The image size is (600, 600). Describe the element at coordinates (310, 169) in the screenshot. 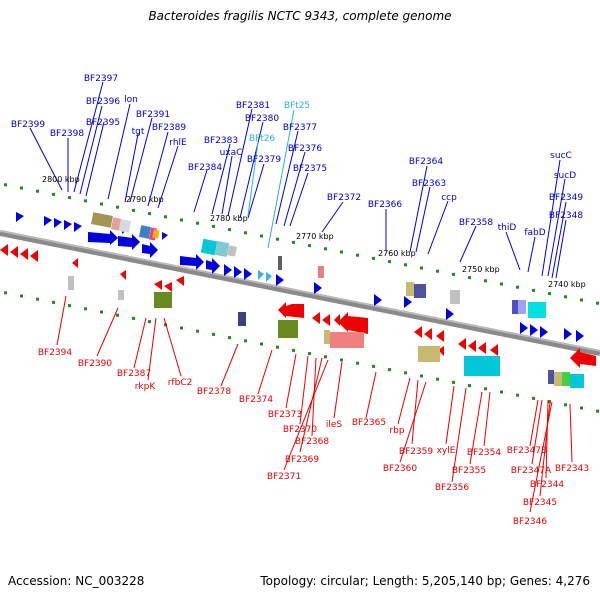

I see `gene-label: BF2375` at that location.